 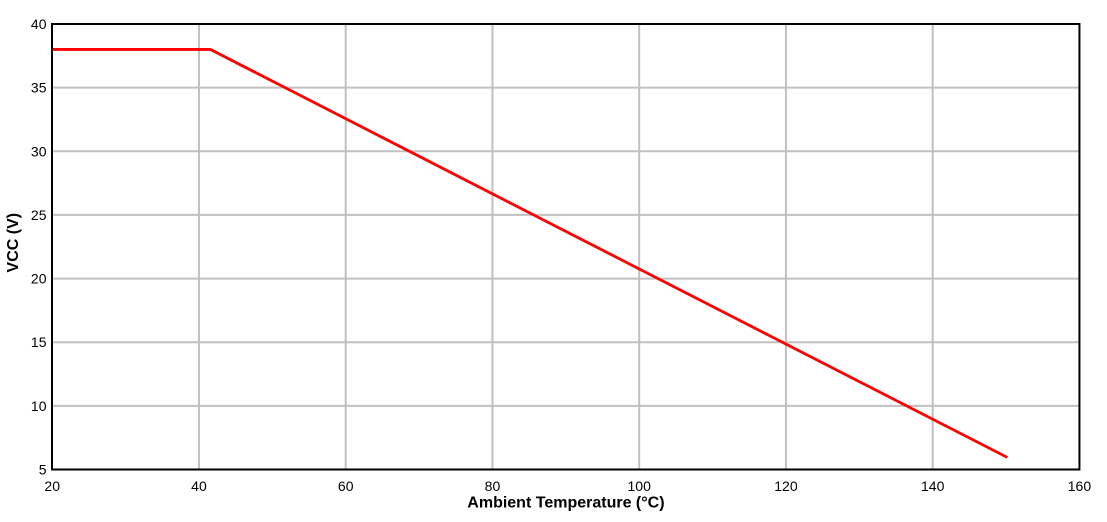 I want to click on svg-text: 160, so click(x=1080, y=486).